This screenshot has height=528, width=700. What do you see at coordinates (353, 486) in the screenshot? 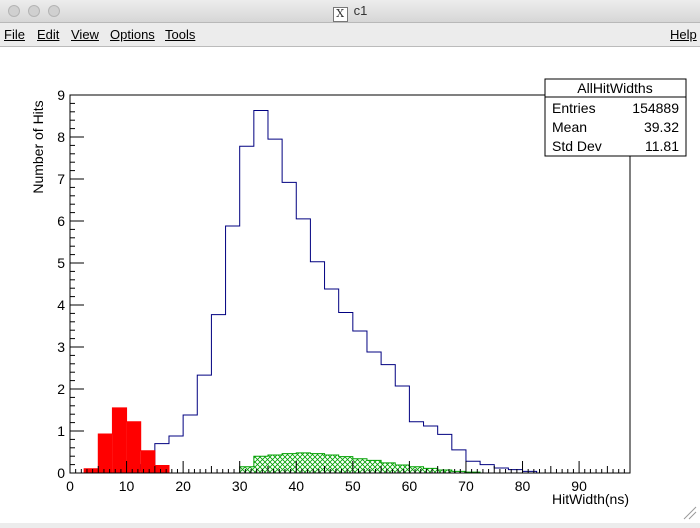
I see `x-tick-label: 50` at bounding box center [353, 486].